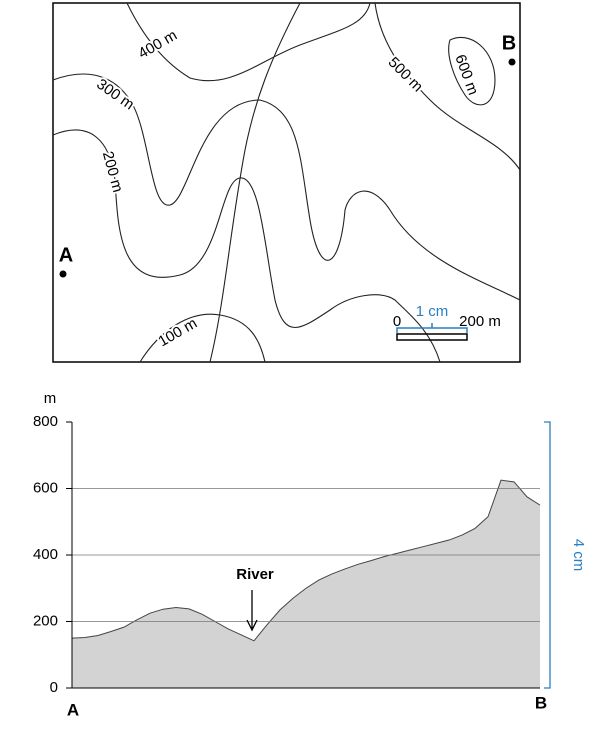 This screenshot has width=592, height=733. What do you see at coordinates (432, 328) in the screenshot?
I see `scale-bracket` at bounding box center [432, 328].